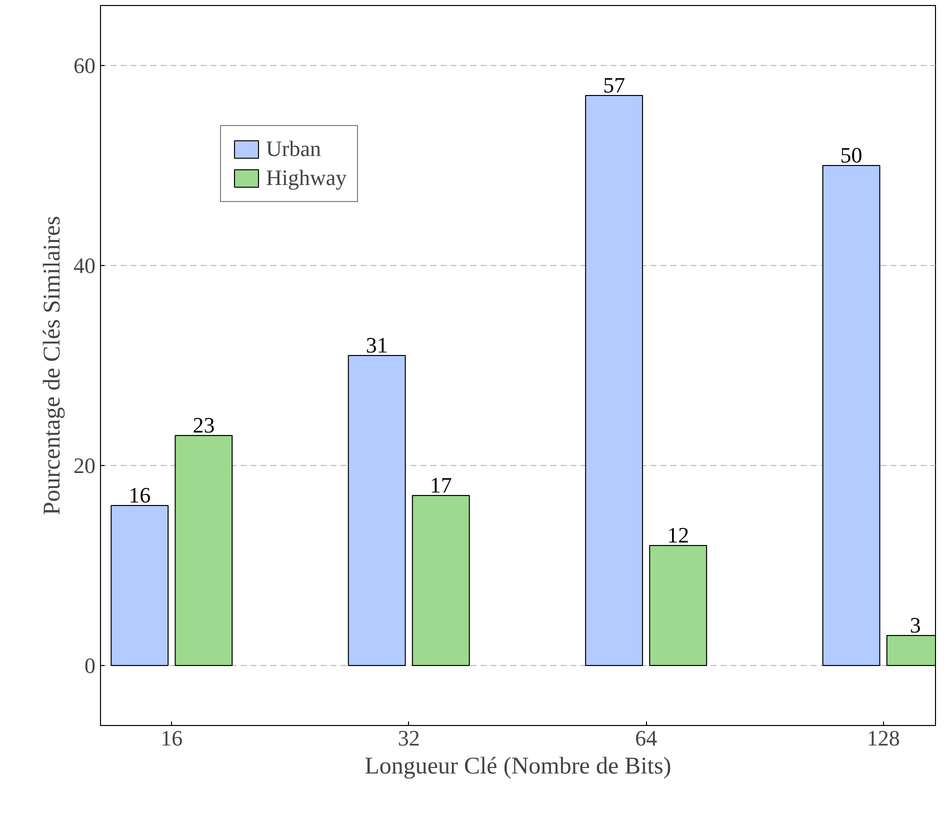 The image size is (947, 825). Describe the element at coordinates (409, 738) in the screenshot. I see `x-tick-label: 32` at that location.